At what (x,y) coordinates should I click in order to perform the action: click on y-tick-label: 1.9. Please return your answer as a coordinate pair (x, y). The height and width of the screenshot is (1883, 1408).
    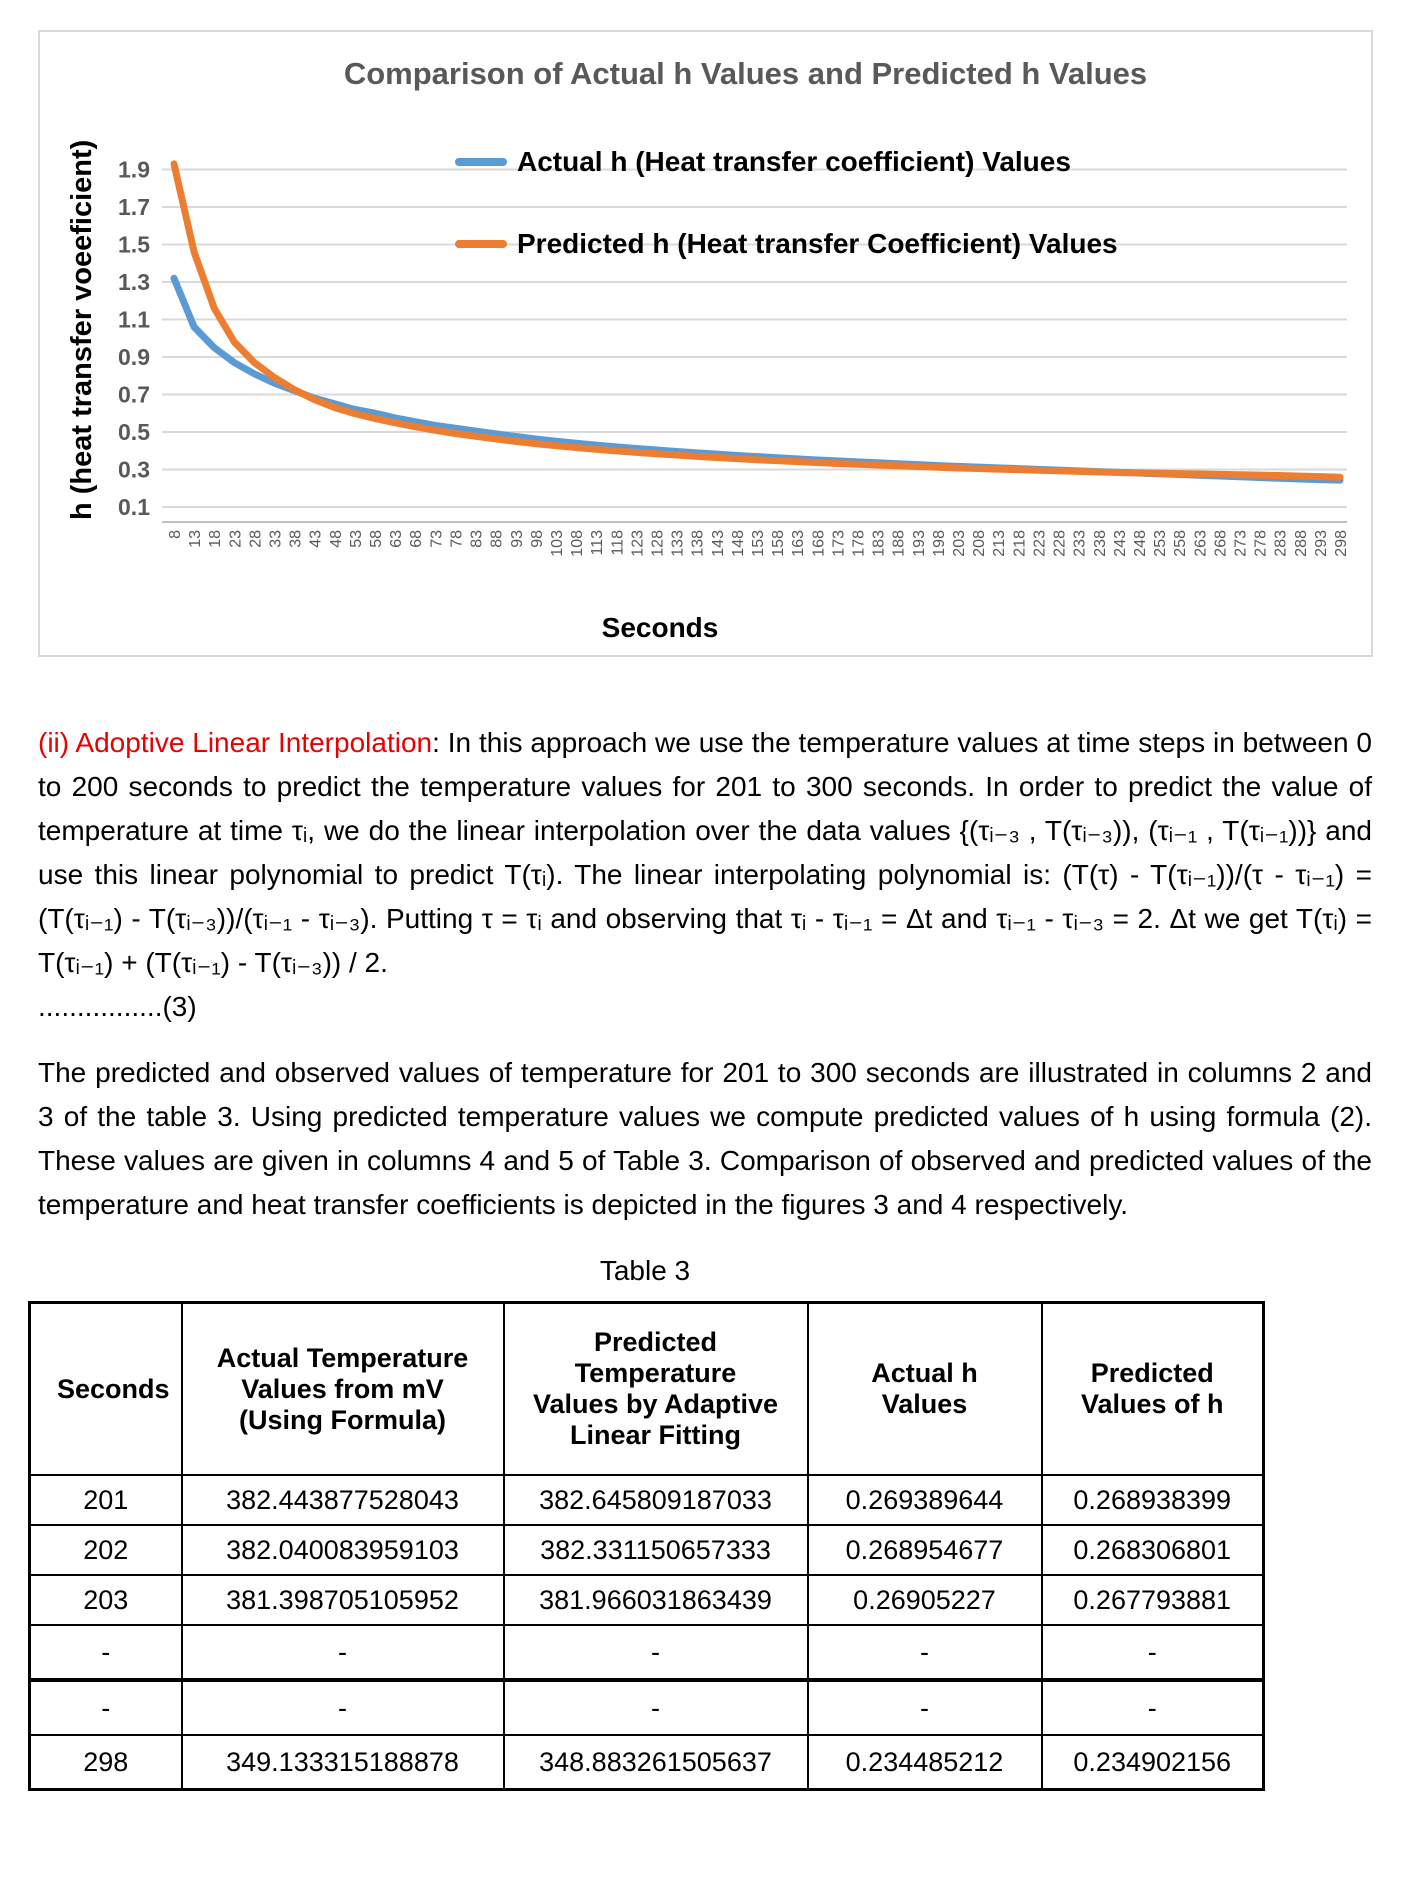
    Looking at the image, I should click on (134, 170).